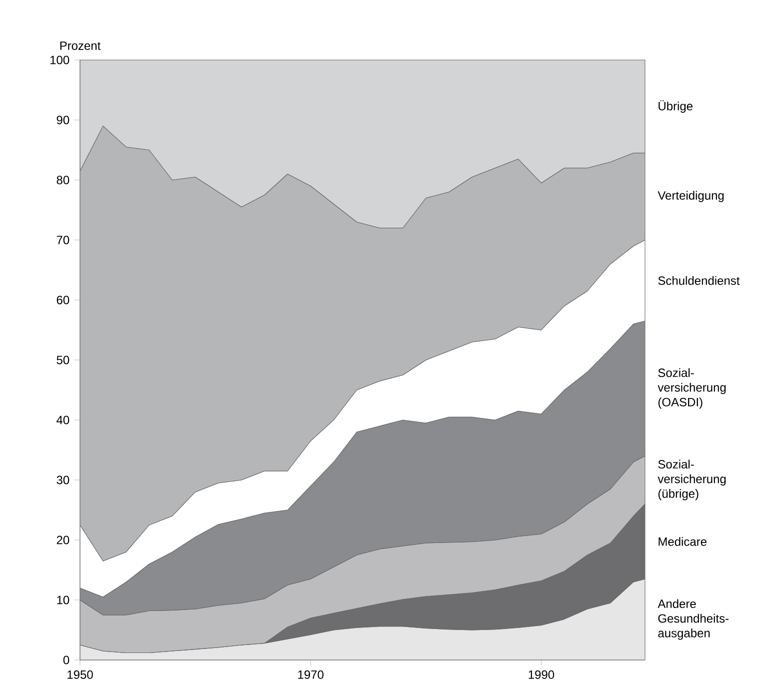 This screenshot has height=683, width=768. Describe the element at coordinates (63, 240) in the screenshot. I see `y-tick-label: 70` at that location.